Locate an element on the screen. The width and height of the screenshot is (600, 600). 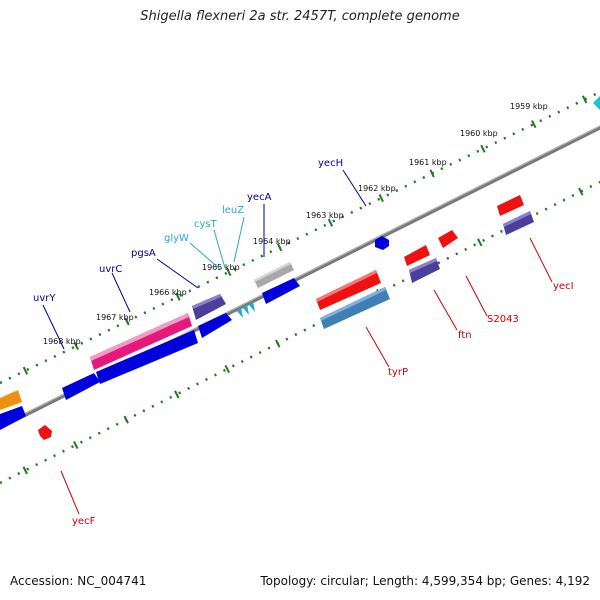
gene-yeci-navy-top is located at coordinates (517, 219).